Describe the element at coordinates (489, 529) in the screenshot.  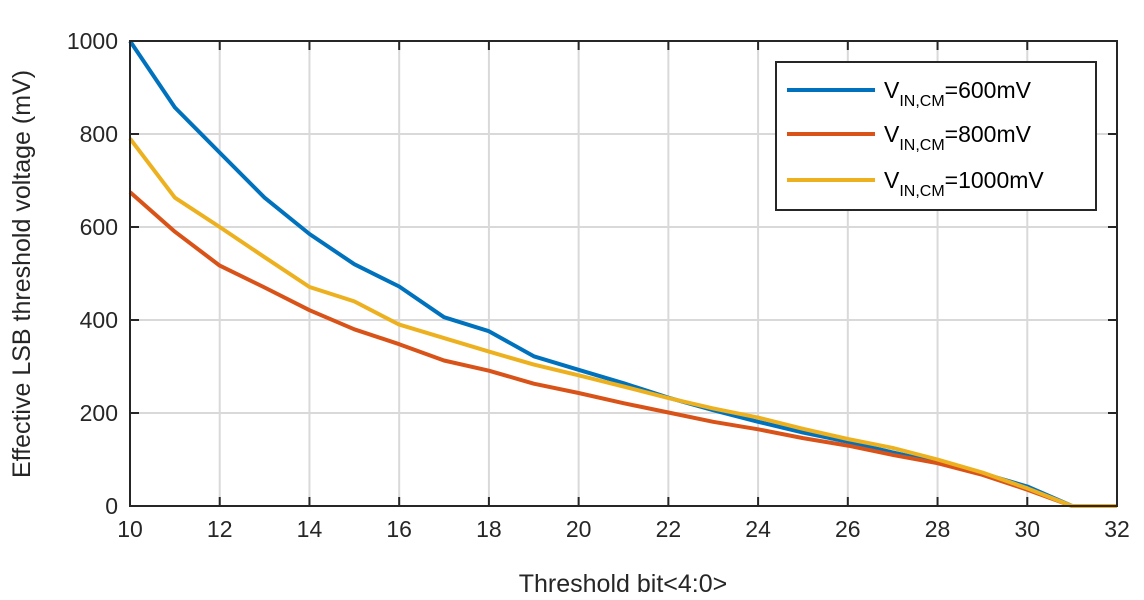
I see `x-tick-label: 18` at that location.